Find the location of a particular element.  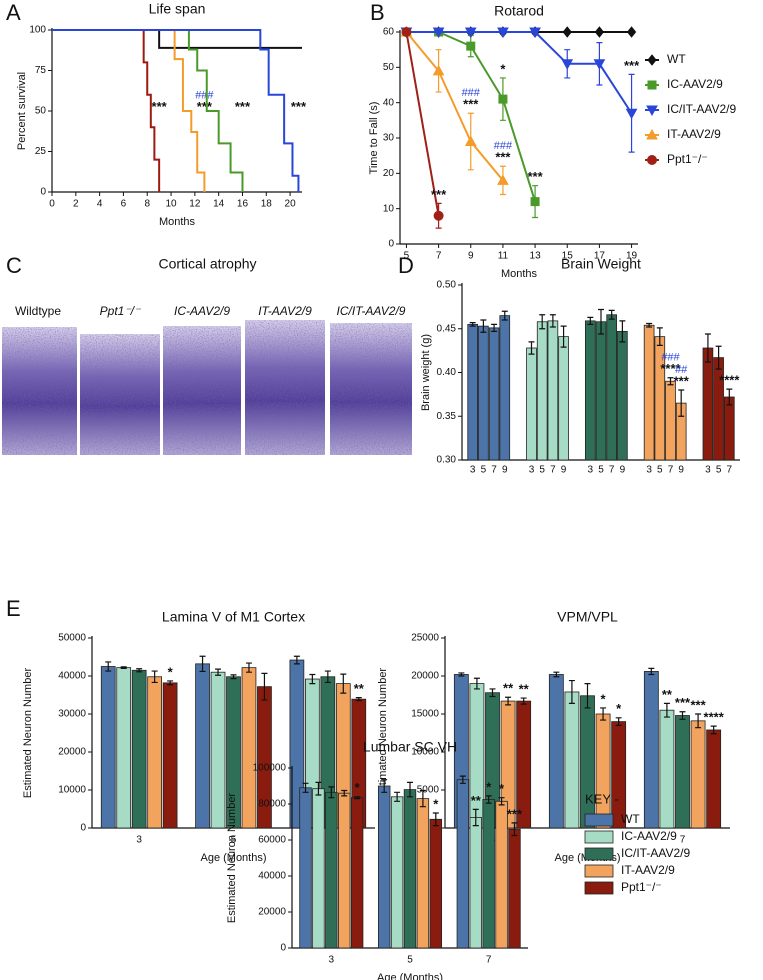

panel-letter: D is located at coordinates (406, 265).